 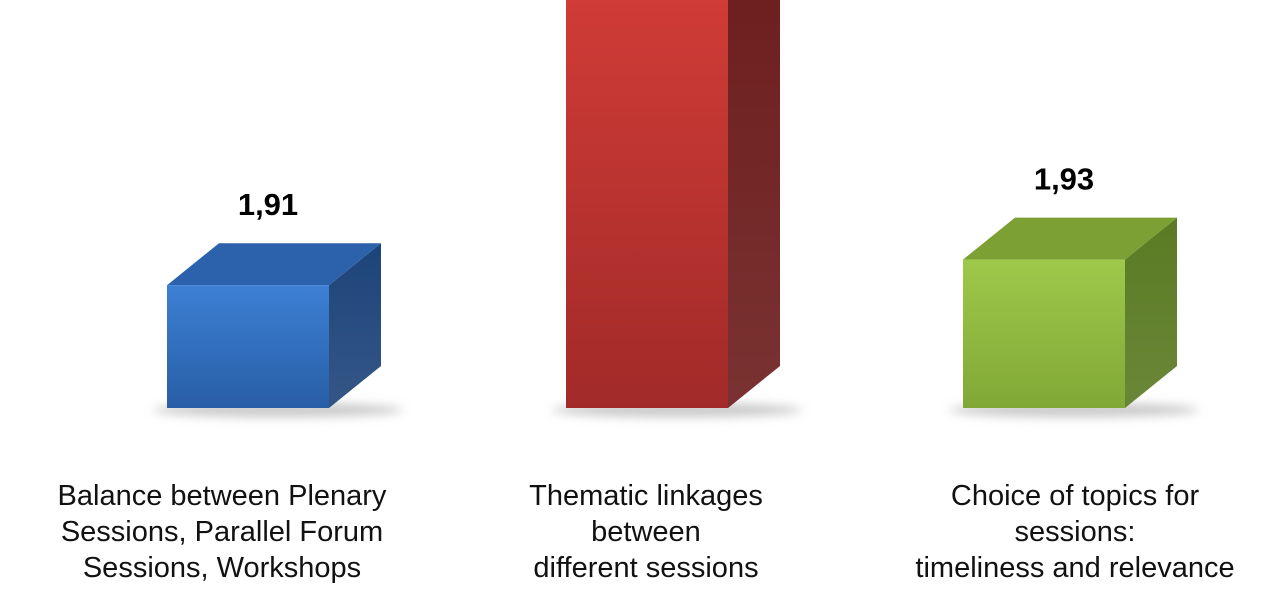 What do you see at coordinates (268, 204) in the screenshot?
I see `data-label: 1,91` at bounding box center [268, 204].